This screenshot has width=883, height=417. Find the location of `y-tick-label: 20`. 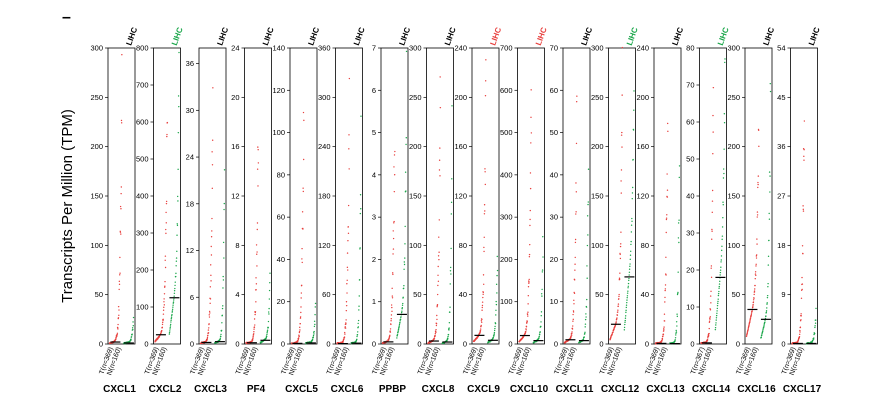

y-tick-label: 20 is located at coordinates (554, 259).